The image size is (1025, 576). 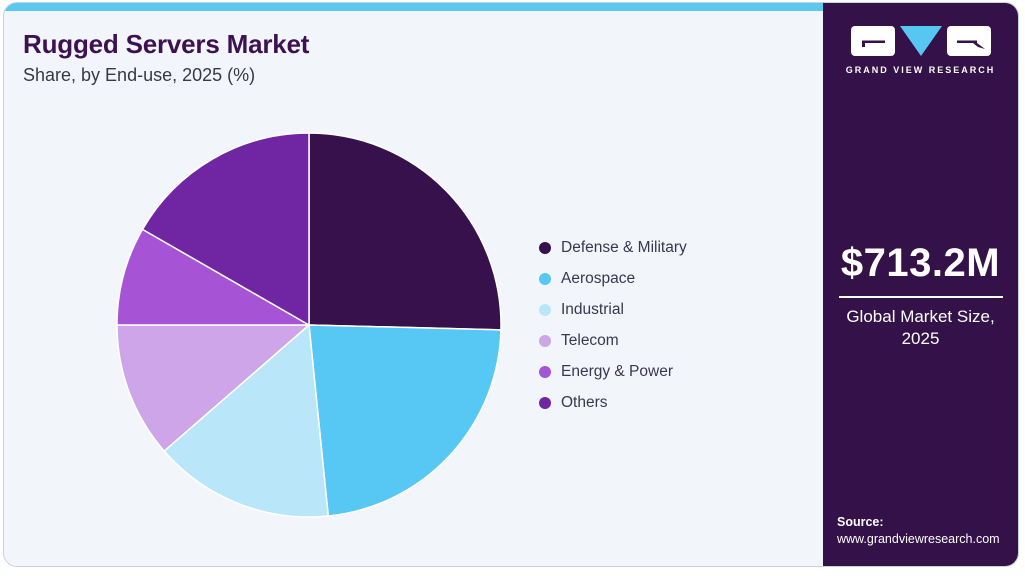 I want to click on accent-strip, so click(x=413, y=7).